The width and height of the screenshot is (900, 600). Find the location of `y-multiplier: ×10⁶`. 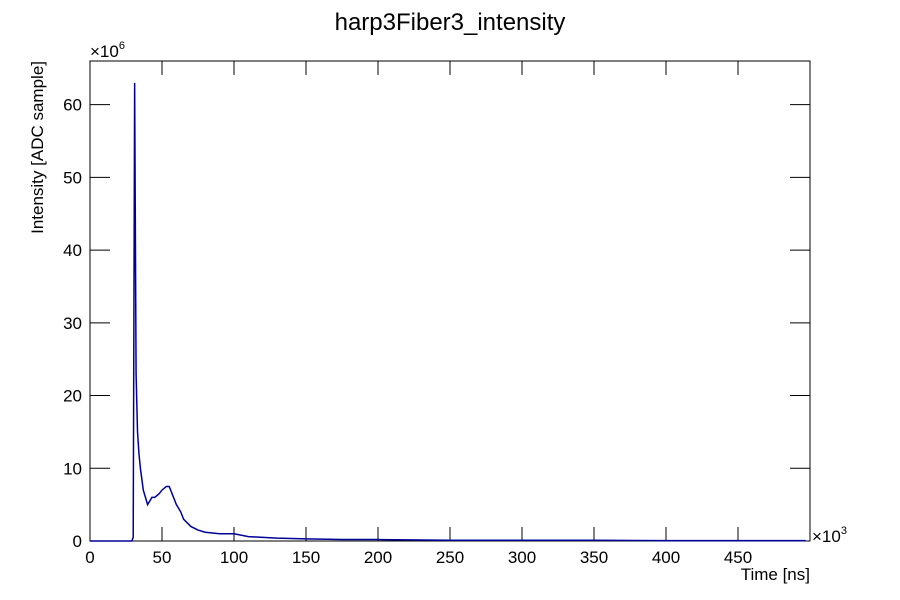

y-multiplier: ×10⁶ is located at coordinates (107, 50).